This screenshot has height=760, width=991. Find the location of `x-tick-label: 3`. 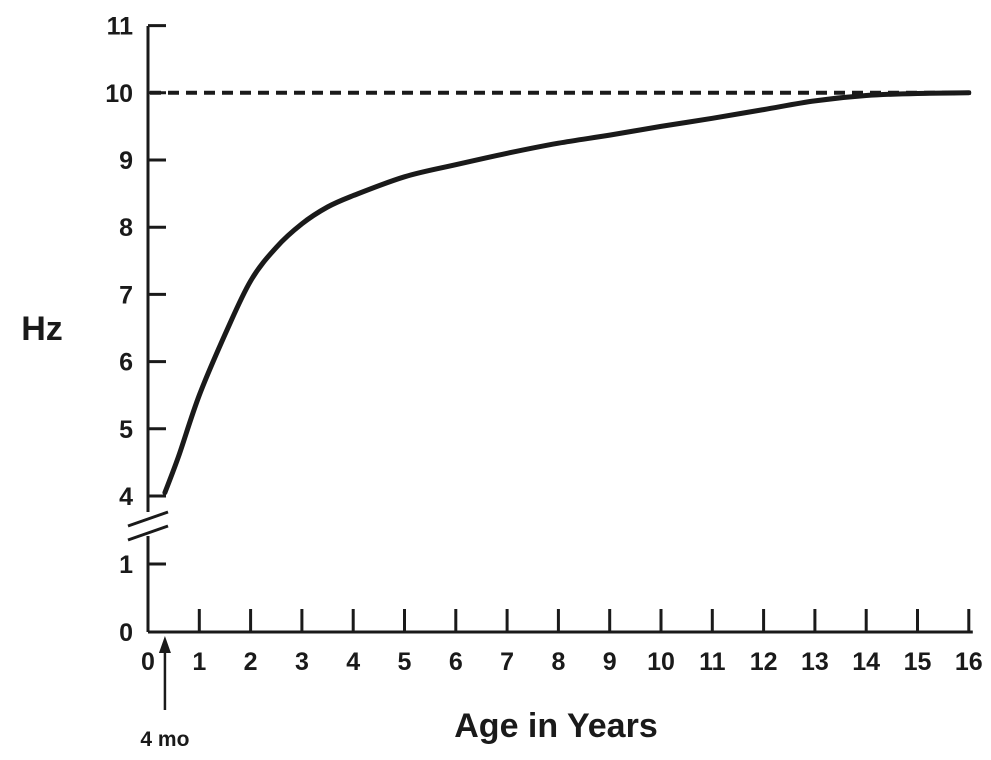

x-tick-label: 3 is located at coordinates (302, 662).